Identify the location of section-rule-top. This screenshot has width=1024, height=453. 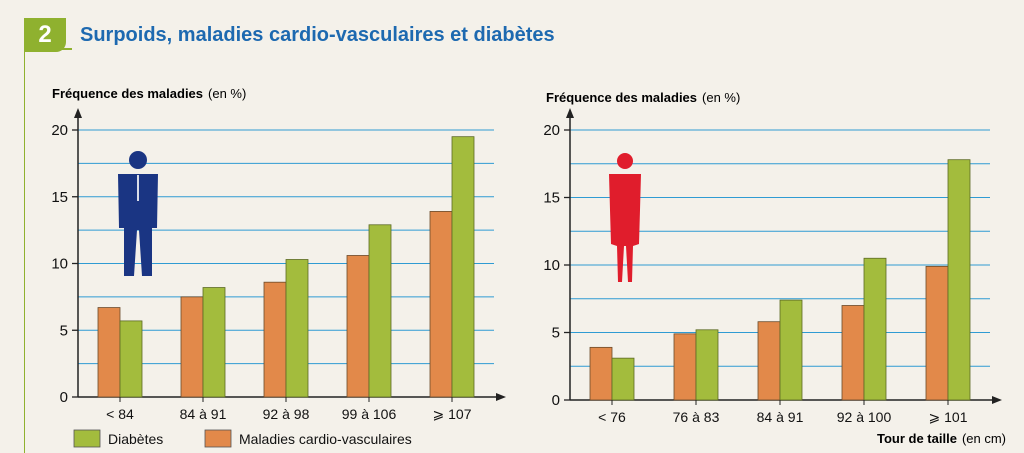
(48, 49).